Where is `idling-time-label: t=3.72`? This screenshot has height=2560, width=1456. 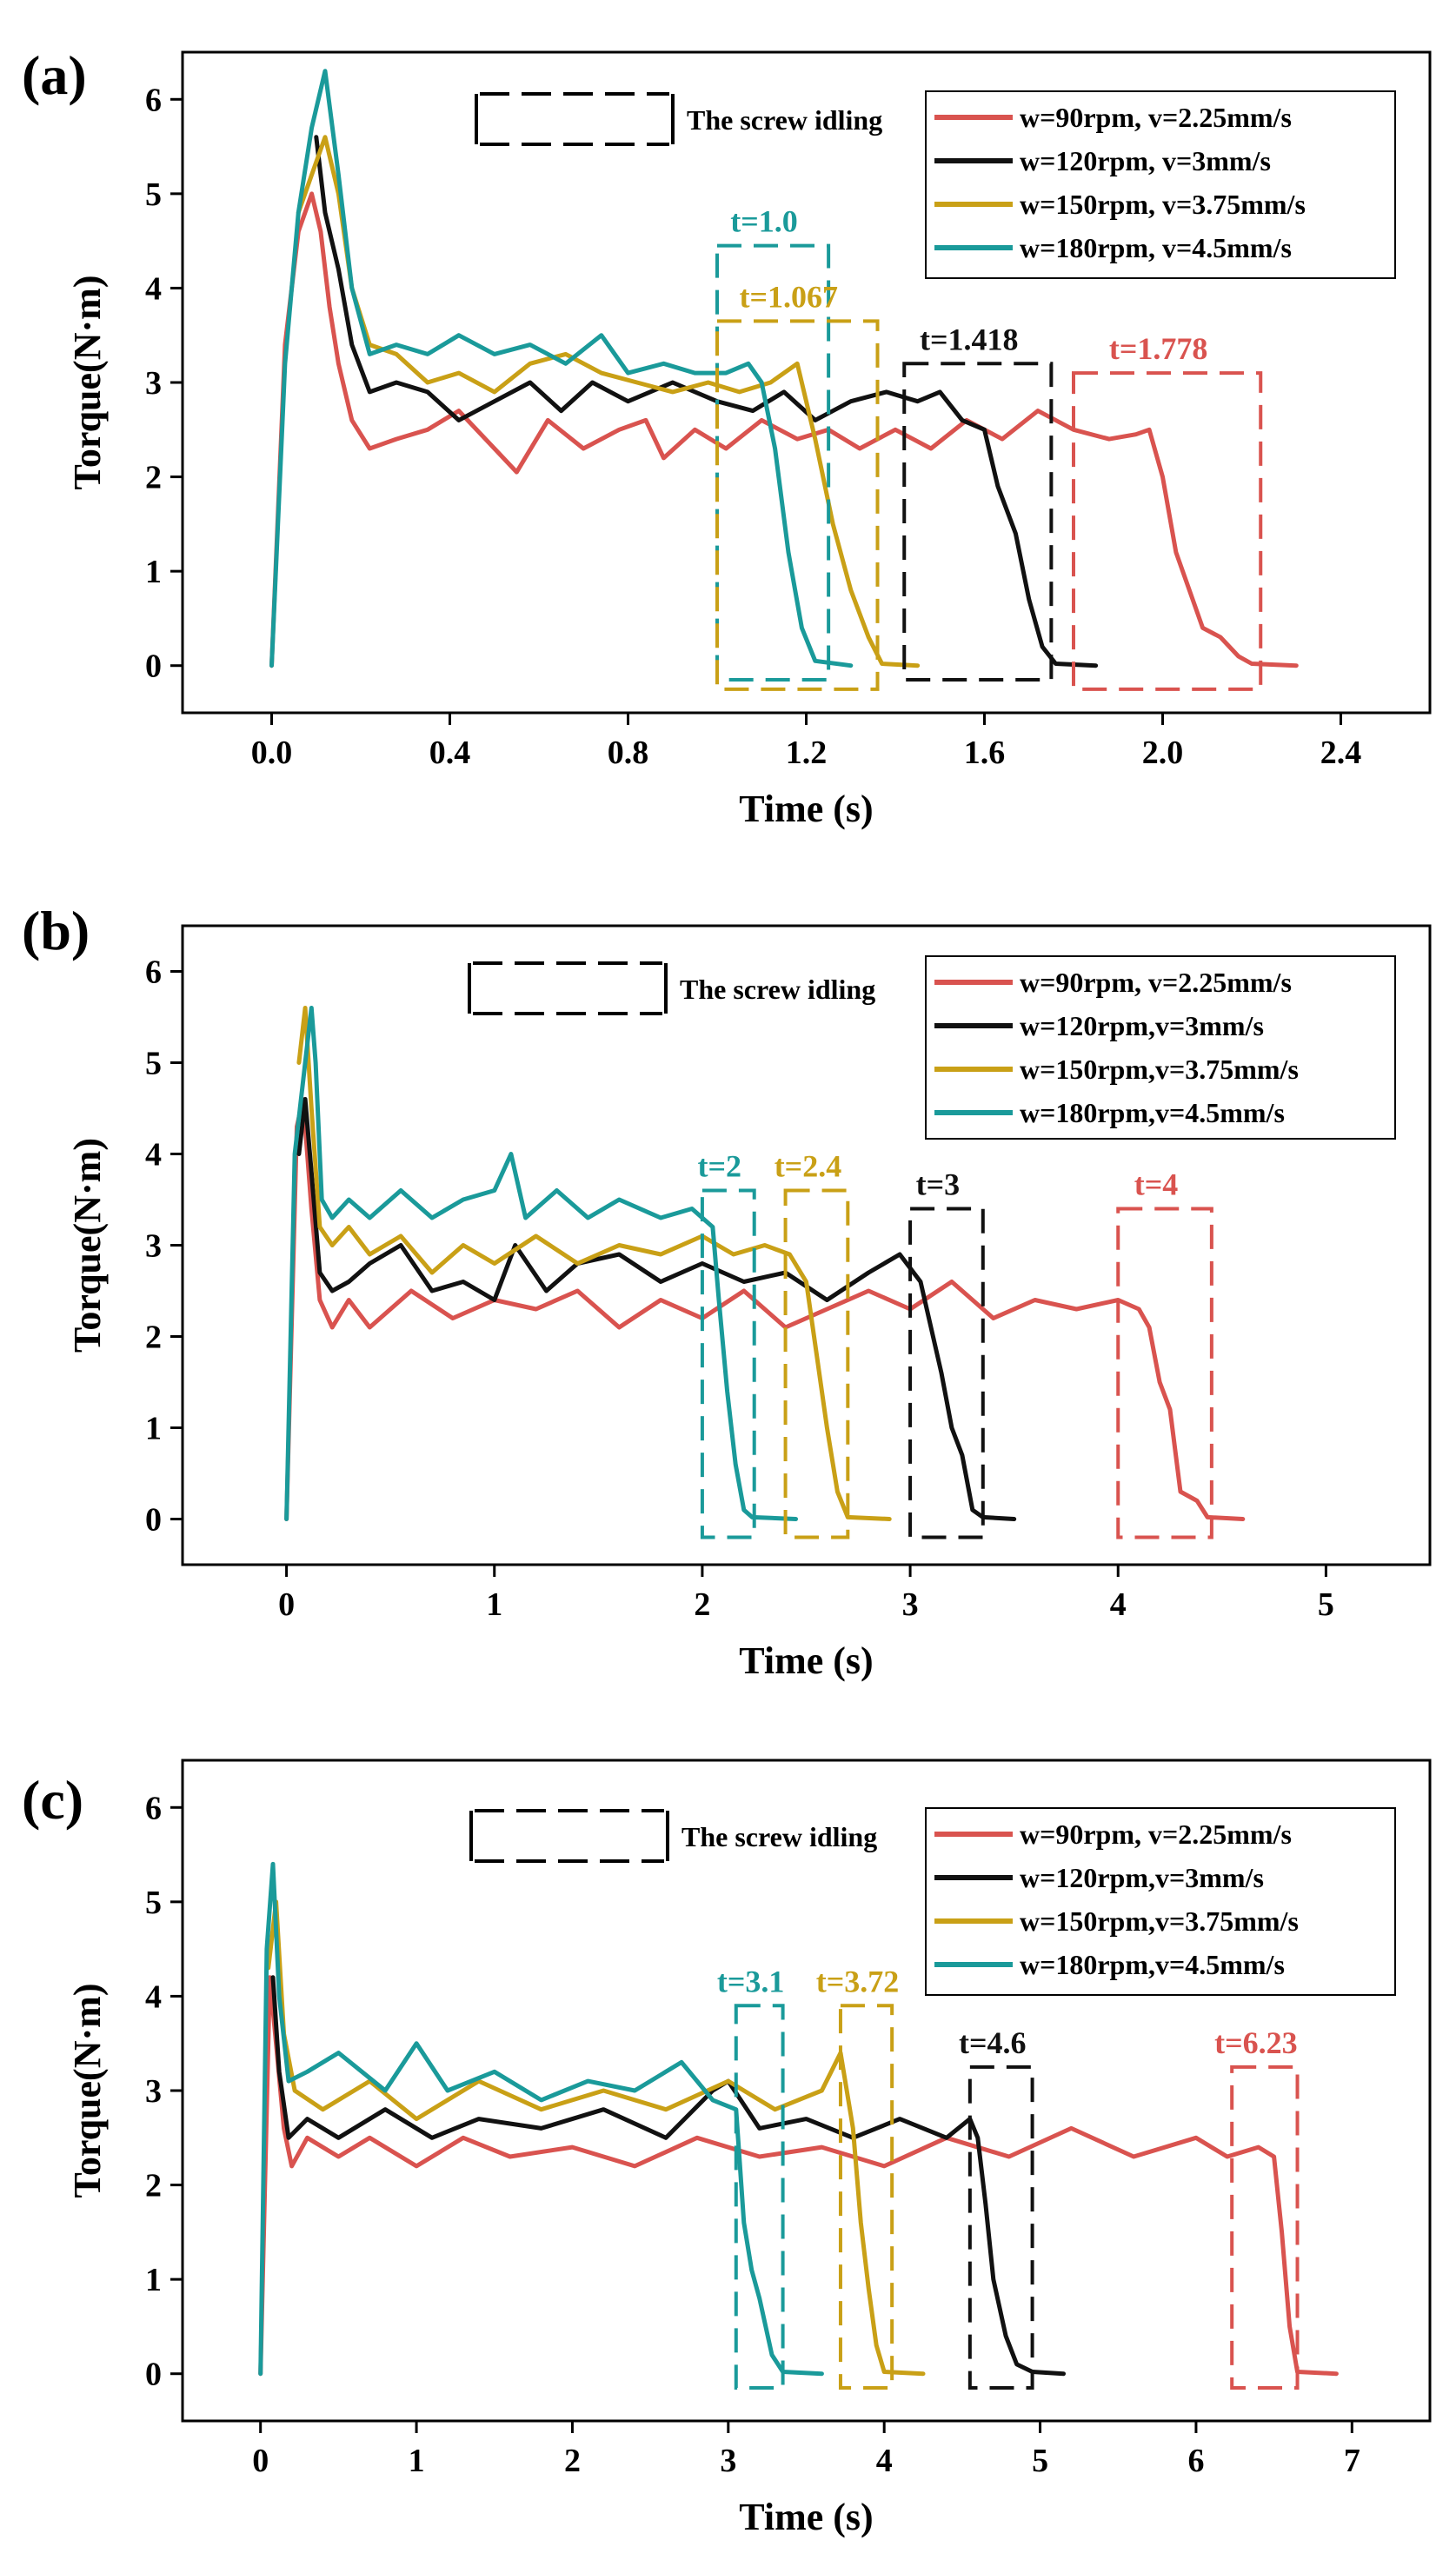
idling-time-label: t=3.72 is located at coordinates (858, 1981).